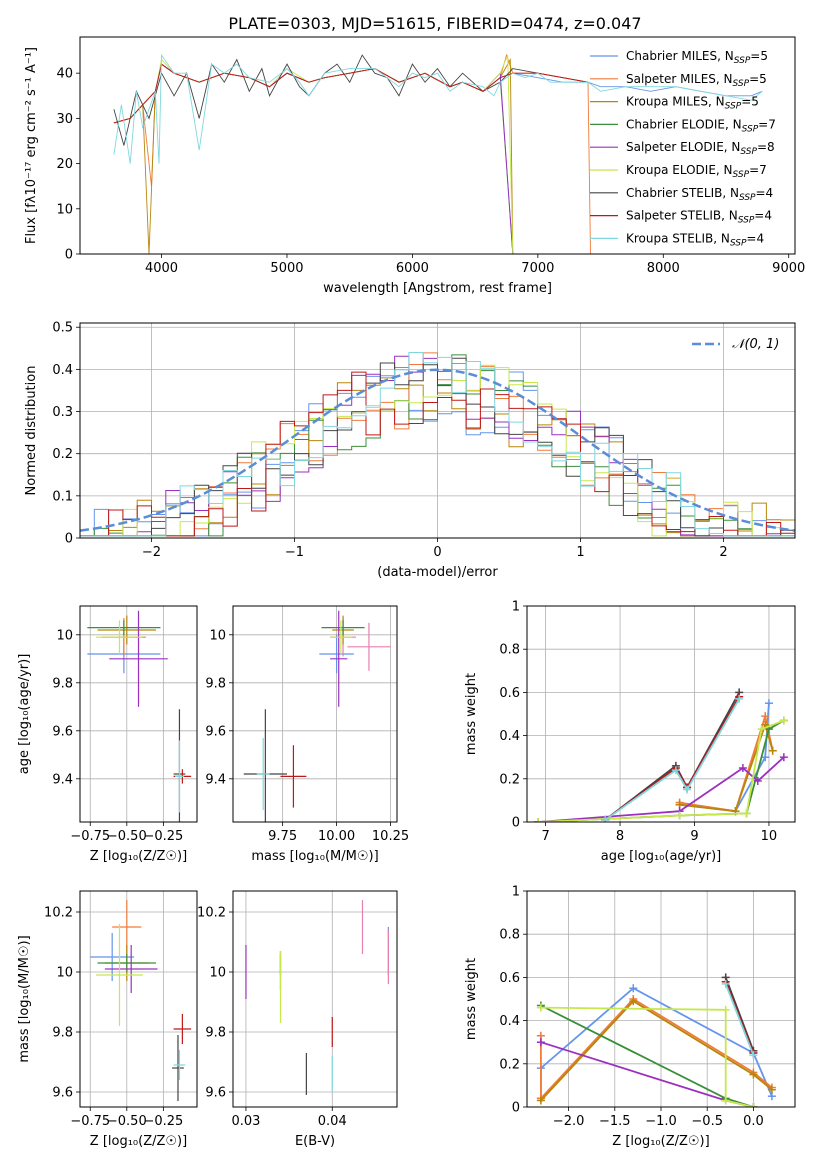 This screenshot has height=1170, width=819. Describe the element at coordinates (161, 268) in the screenshot. I see `x-tick-label: 4000` at that location.